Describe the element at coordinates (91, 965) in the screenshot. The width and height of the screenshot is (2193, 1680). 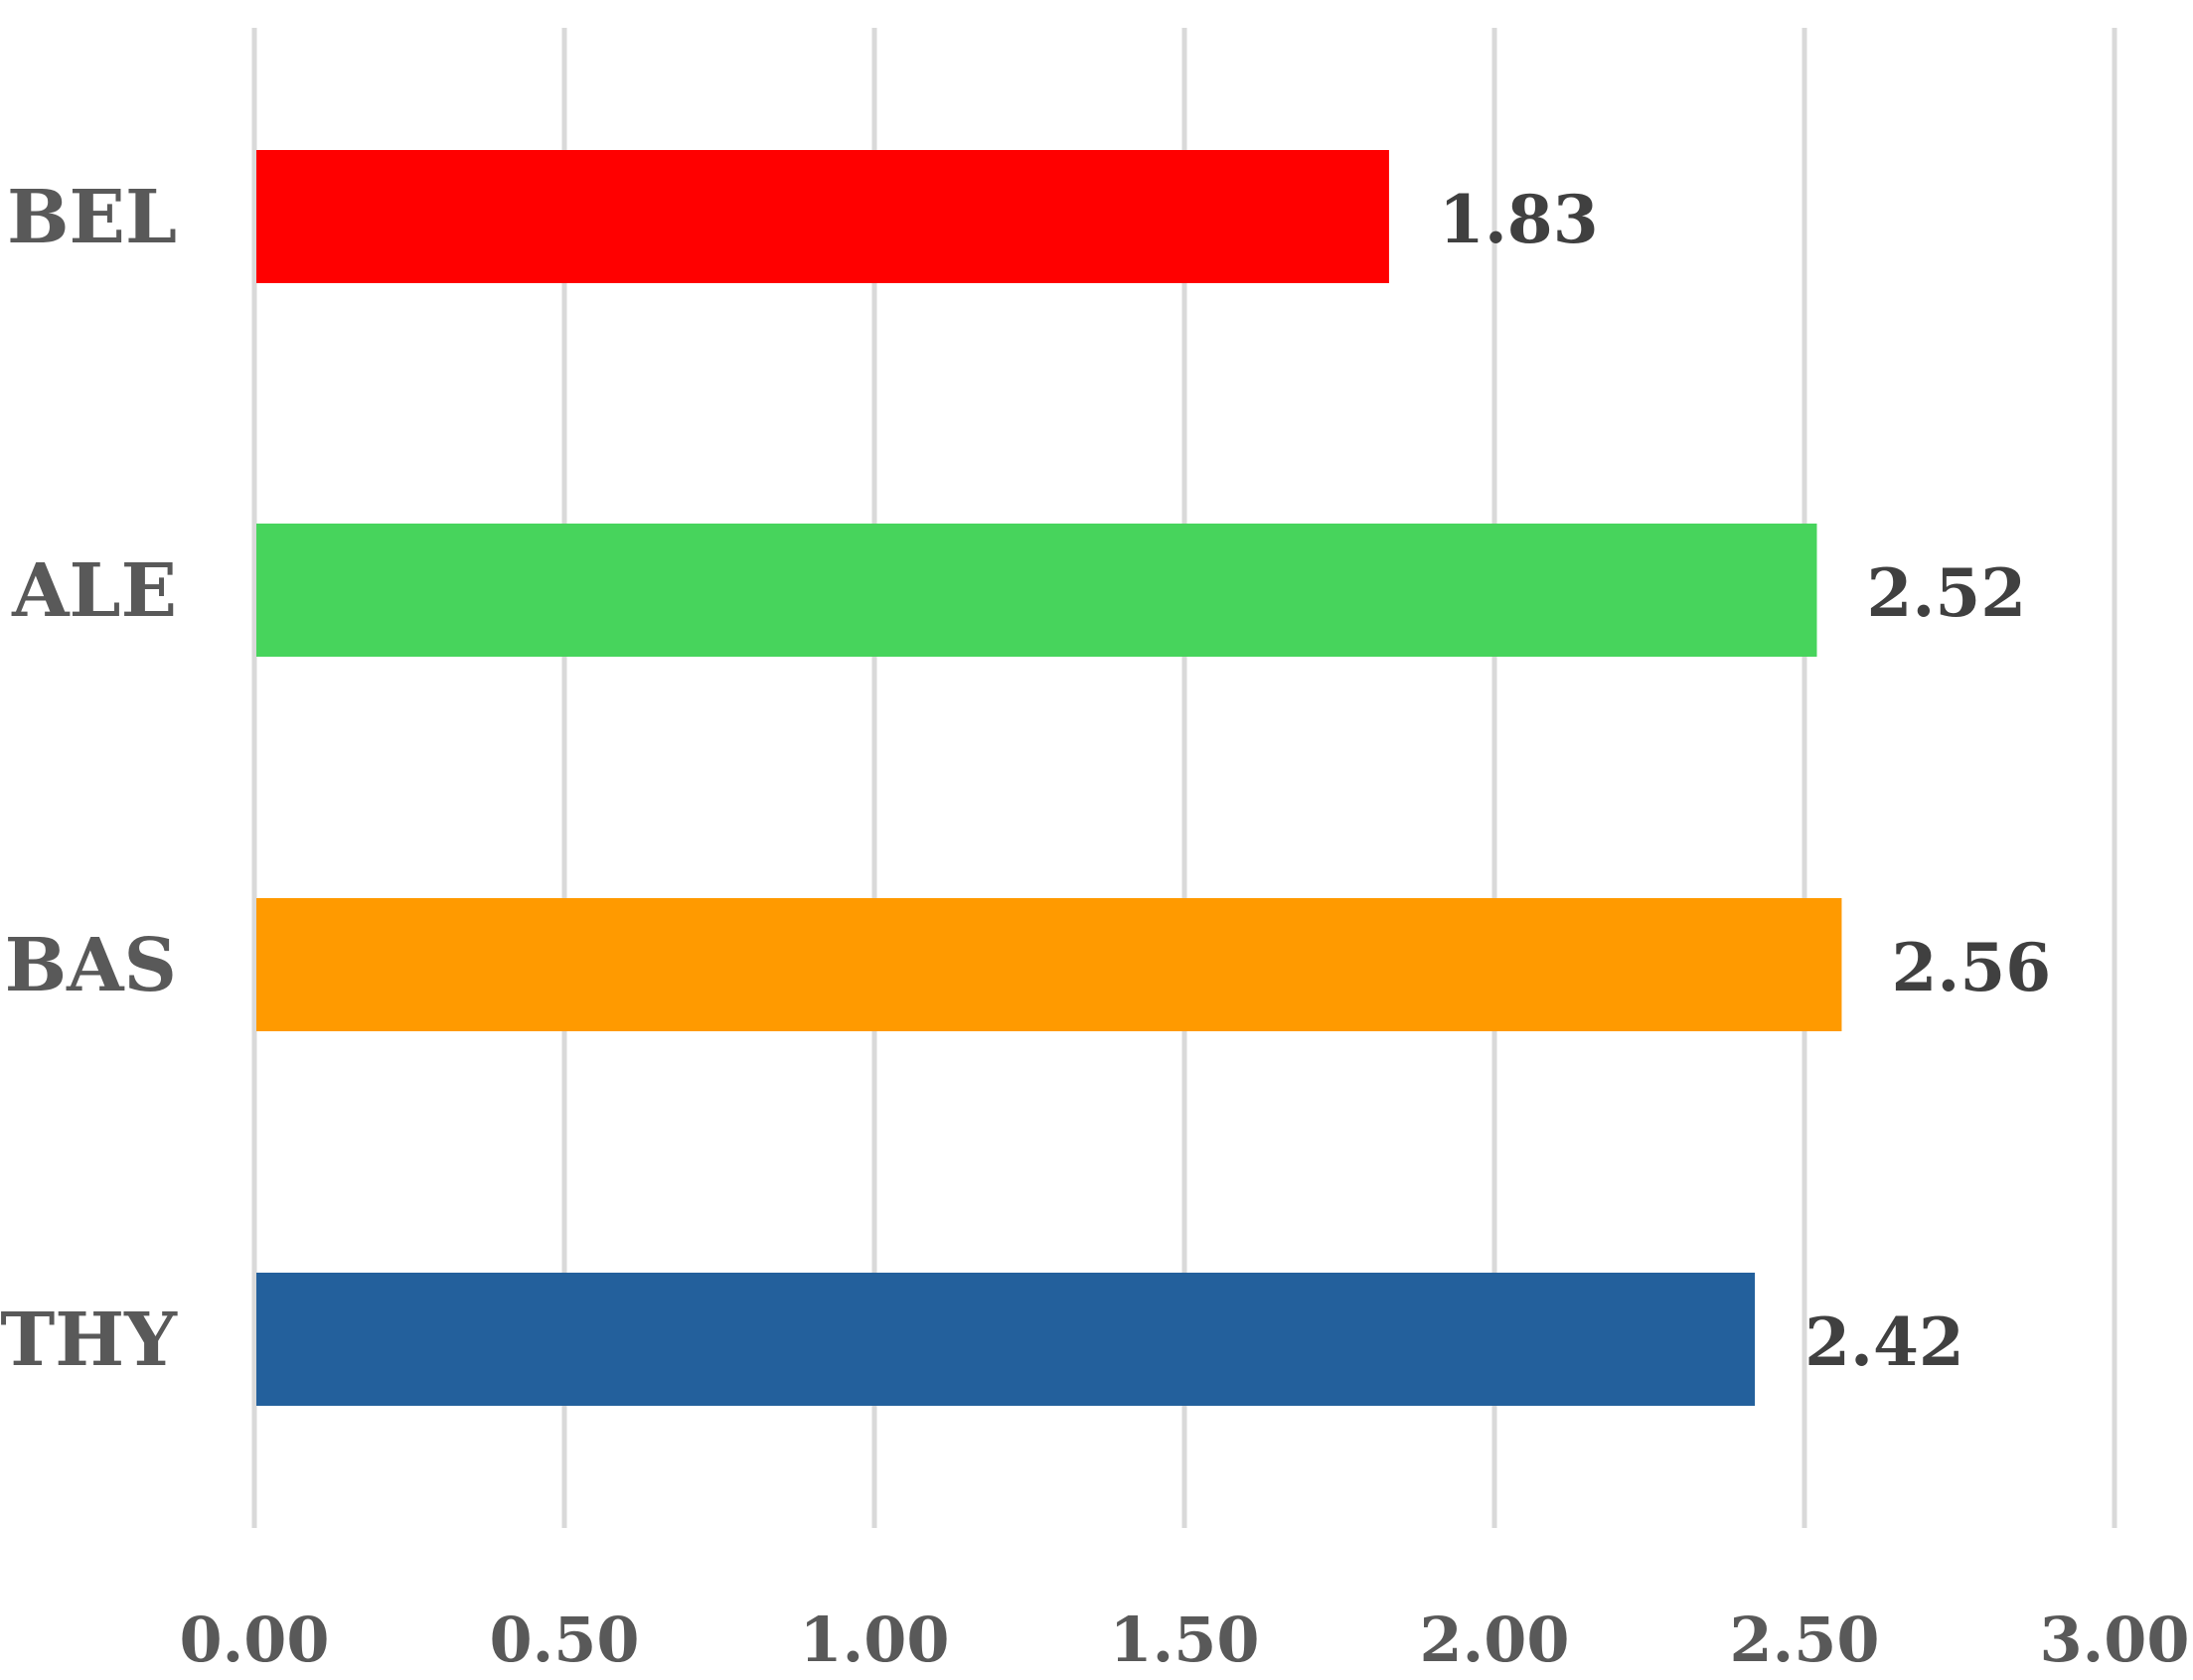
I see `category-label-bas: BAS` at that location.